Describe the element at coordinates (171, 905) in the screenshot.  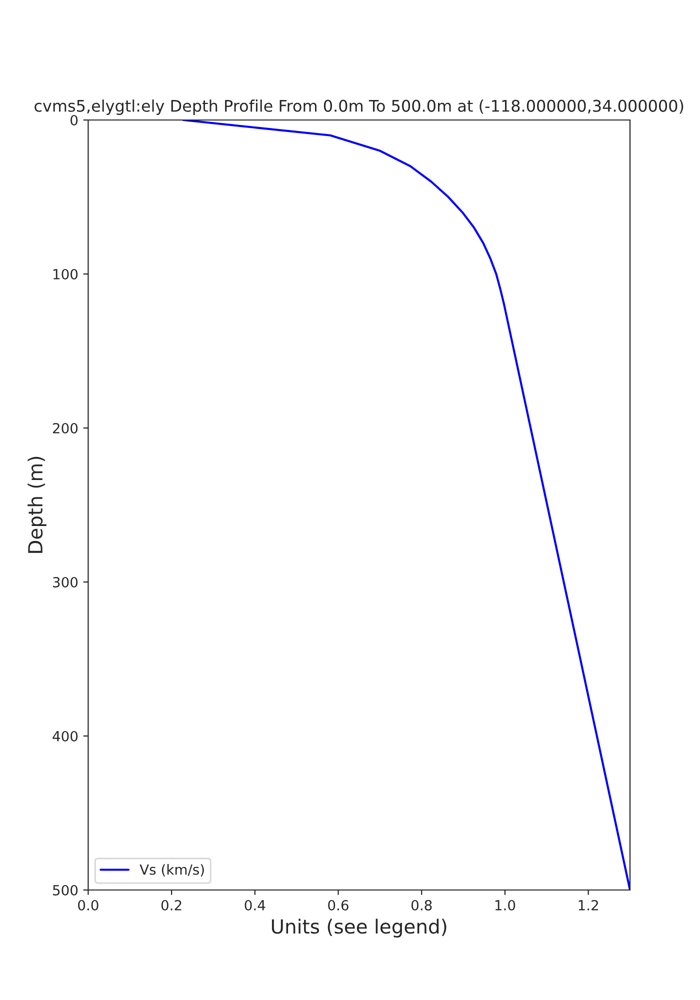
I see `x-tick-label: 0.2` at that location.